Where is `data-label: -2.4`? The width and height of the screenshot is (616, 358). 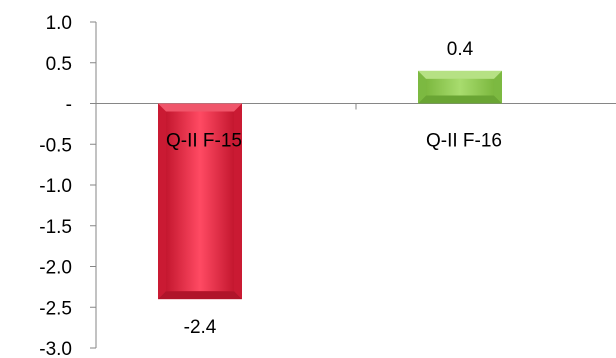 data-label: -2.4 is located at coordinates (200, 327).